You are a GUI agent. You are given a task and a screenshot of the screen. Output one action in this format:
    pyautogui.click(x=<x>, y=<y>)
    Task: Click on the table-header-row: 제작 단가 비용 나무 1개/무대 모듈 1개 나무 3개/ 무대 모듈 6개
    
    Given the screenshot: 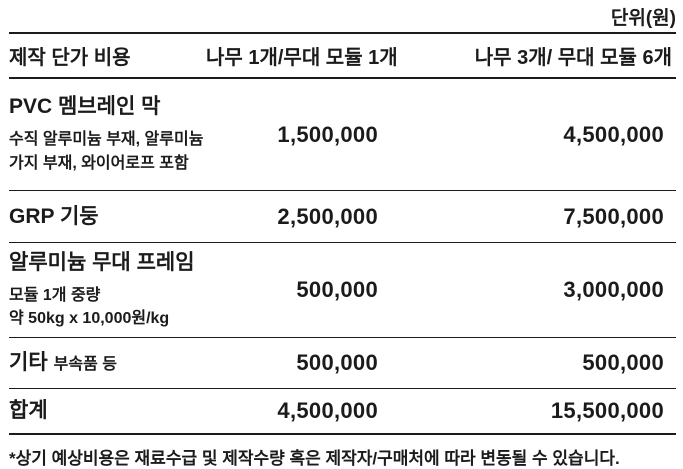 What is the action you would take?
    pyautogui.click(x=342, y=56)
    